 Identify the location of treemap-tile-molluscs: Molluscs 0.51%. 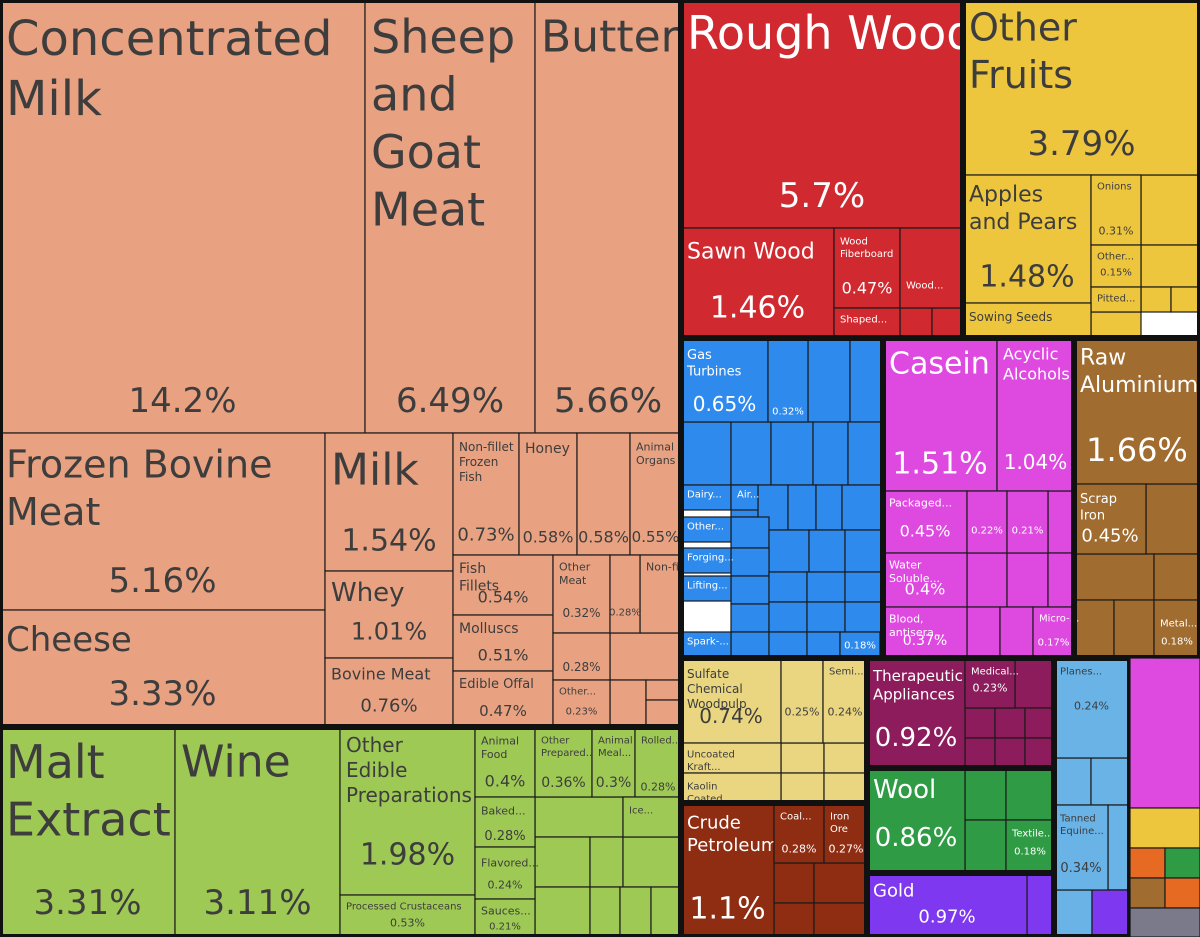
(503, 643).